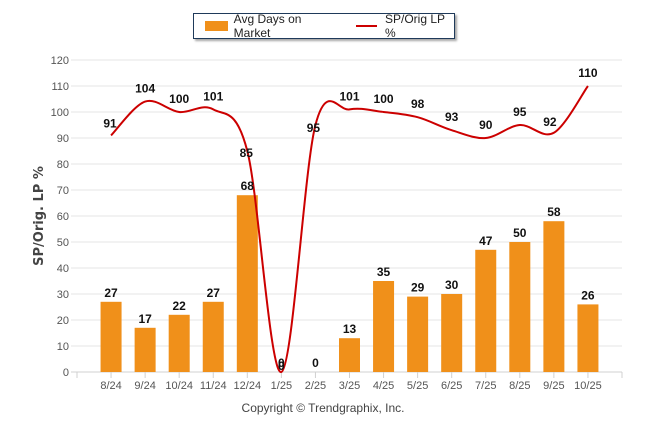  I want to click on legend: Avg Days on Market SP/Orig LP %, so click(324, 26).